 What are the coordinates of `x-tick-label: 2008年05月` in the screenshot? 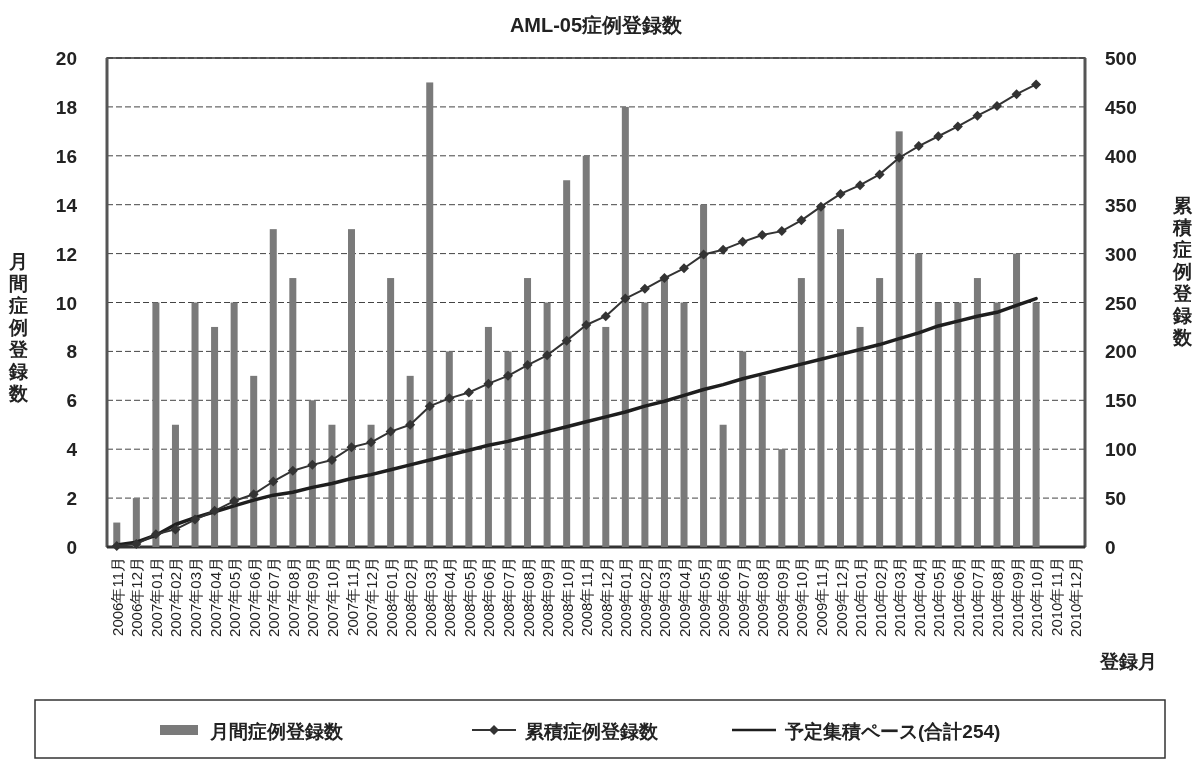 It's located at (469, 597).